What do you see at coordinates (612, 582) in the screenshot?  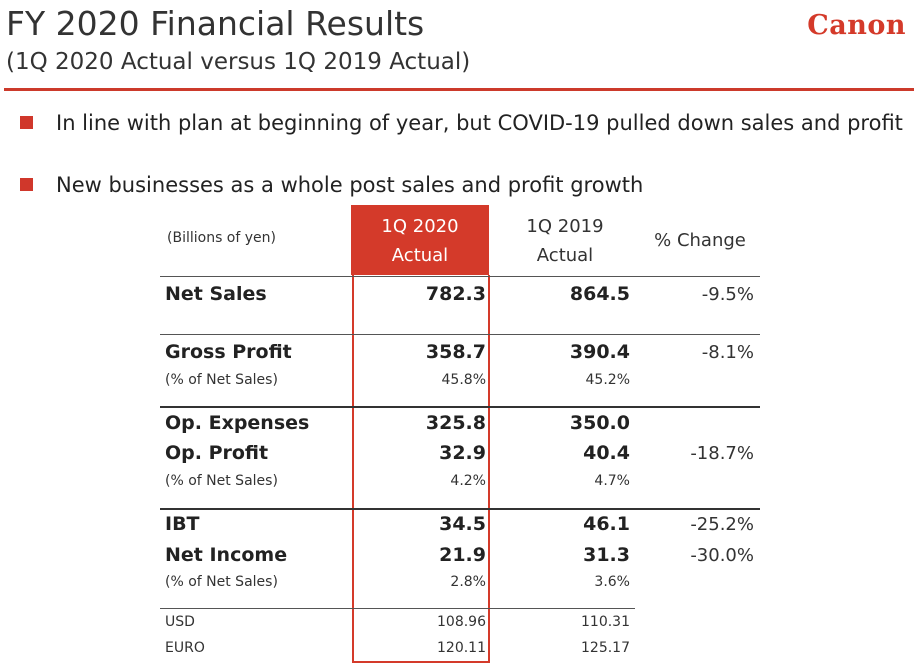 I see `cell-ni-pct-2019: 3.6%` at bounding box center [612, 582].